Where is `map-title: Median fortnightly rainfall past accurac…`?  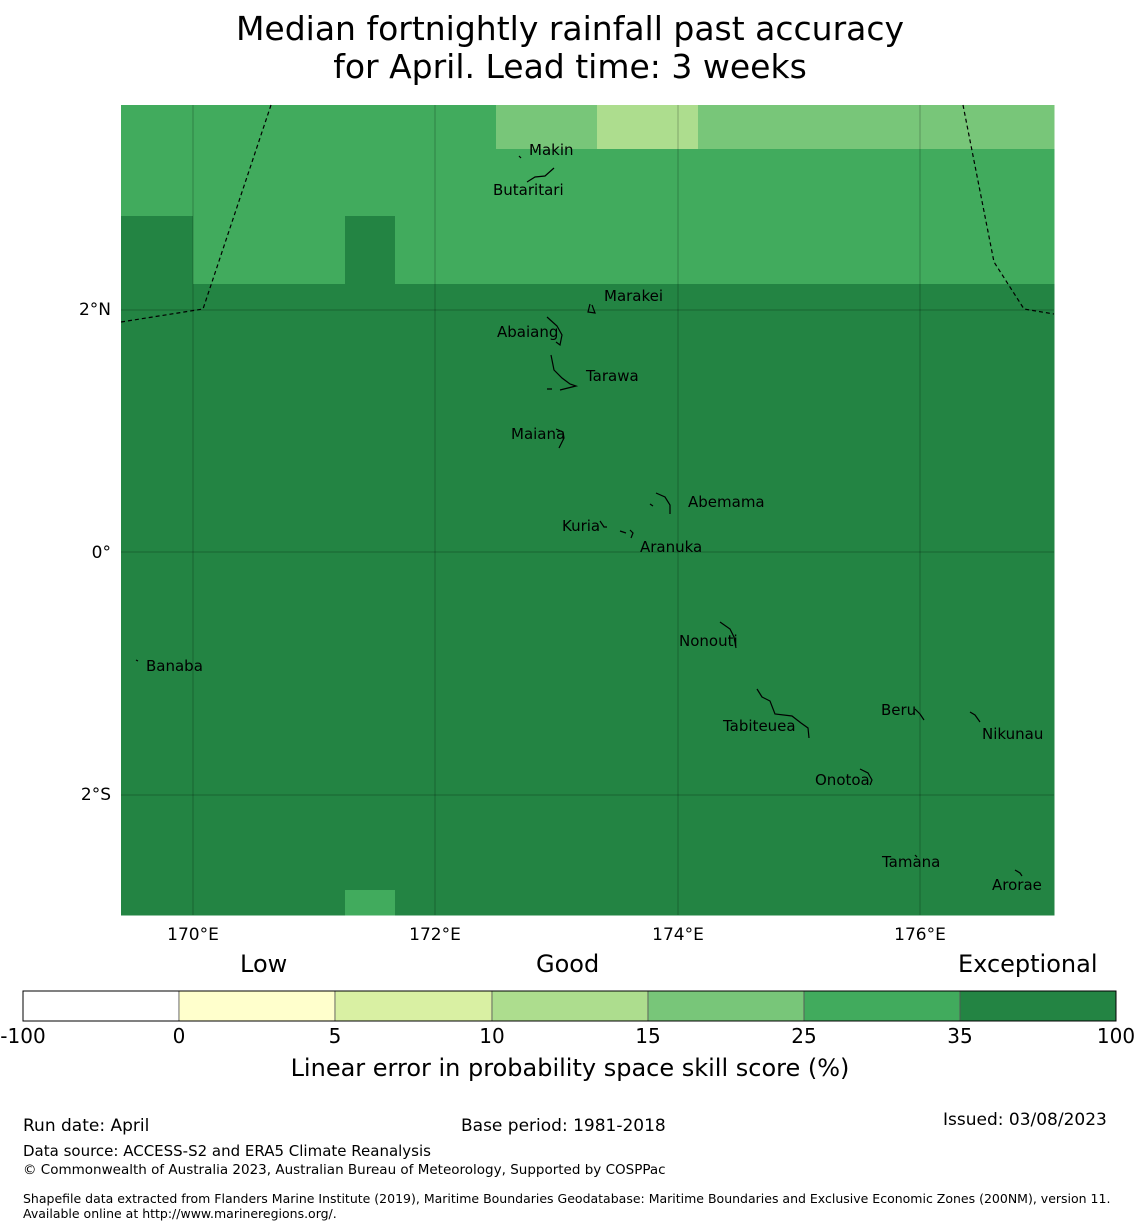
map-title: Median fortnightly rainfall past accurac… is located at coordinates (570, 48).